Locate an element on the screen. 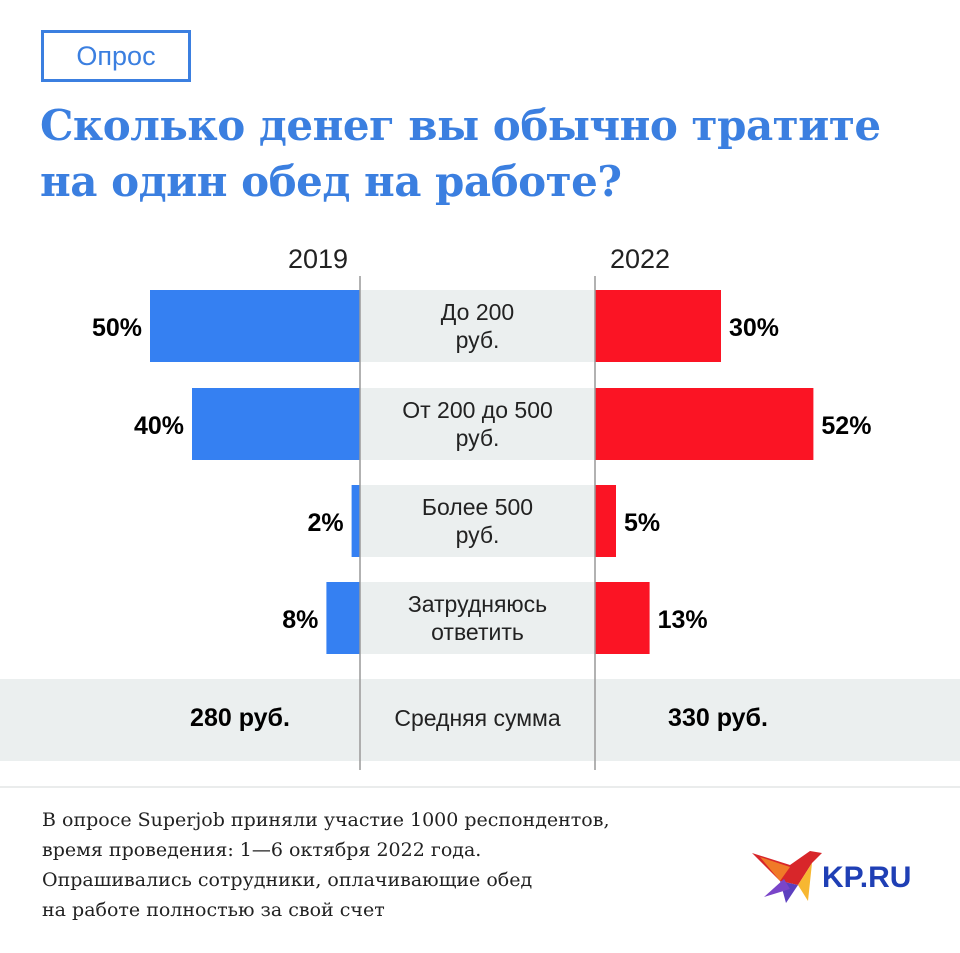  category-label: Затрудняюсь is located at coordinates (477, 604).